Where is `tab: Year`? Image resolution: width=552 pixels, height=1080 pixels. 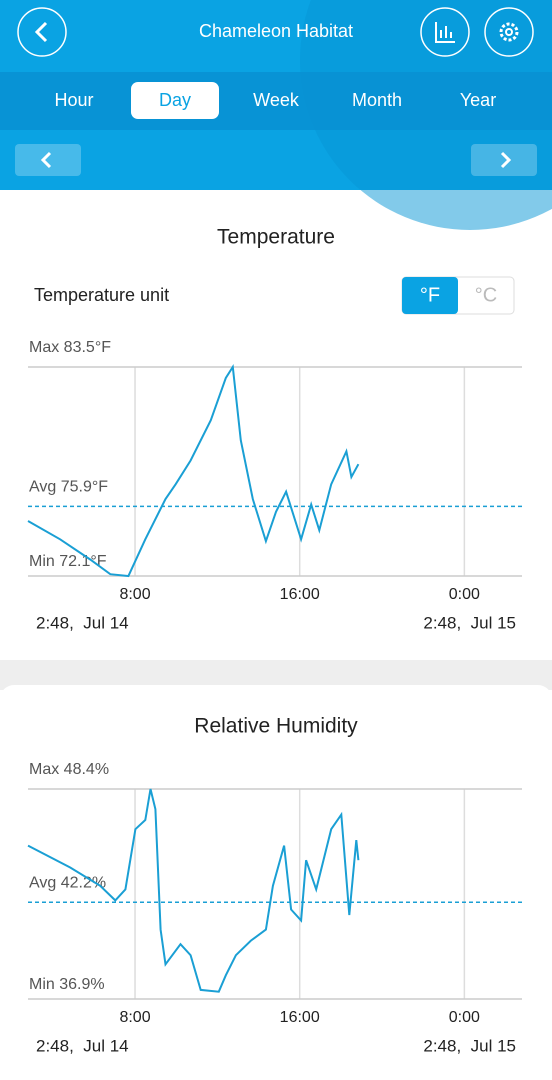 tab: Year is located at coordinates (478, 100).